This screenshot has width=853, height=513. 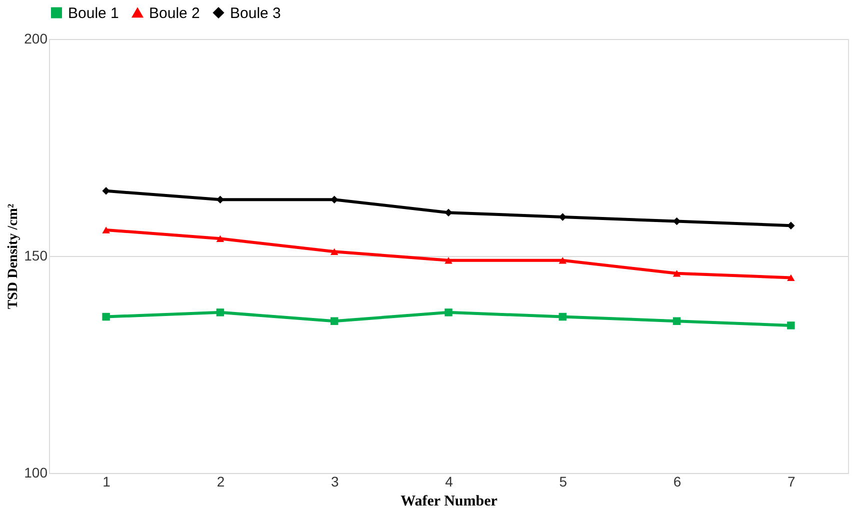 What do you see at coordinates (93, 13) in the screenshot?
I see `legend-label: Boule 1` at bounding box center [93, 13].